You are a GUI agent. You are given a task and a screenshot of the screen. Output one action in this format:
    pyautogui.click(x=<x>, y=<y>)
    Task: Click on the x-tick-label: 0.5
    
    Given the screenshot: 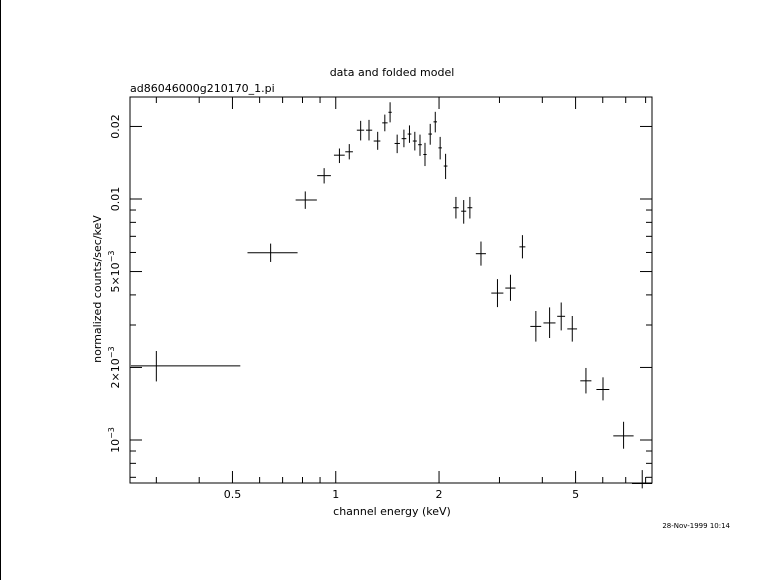 What is the action you would take?
    pyautogui.click(x=233, y=494)
    